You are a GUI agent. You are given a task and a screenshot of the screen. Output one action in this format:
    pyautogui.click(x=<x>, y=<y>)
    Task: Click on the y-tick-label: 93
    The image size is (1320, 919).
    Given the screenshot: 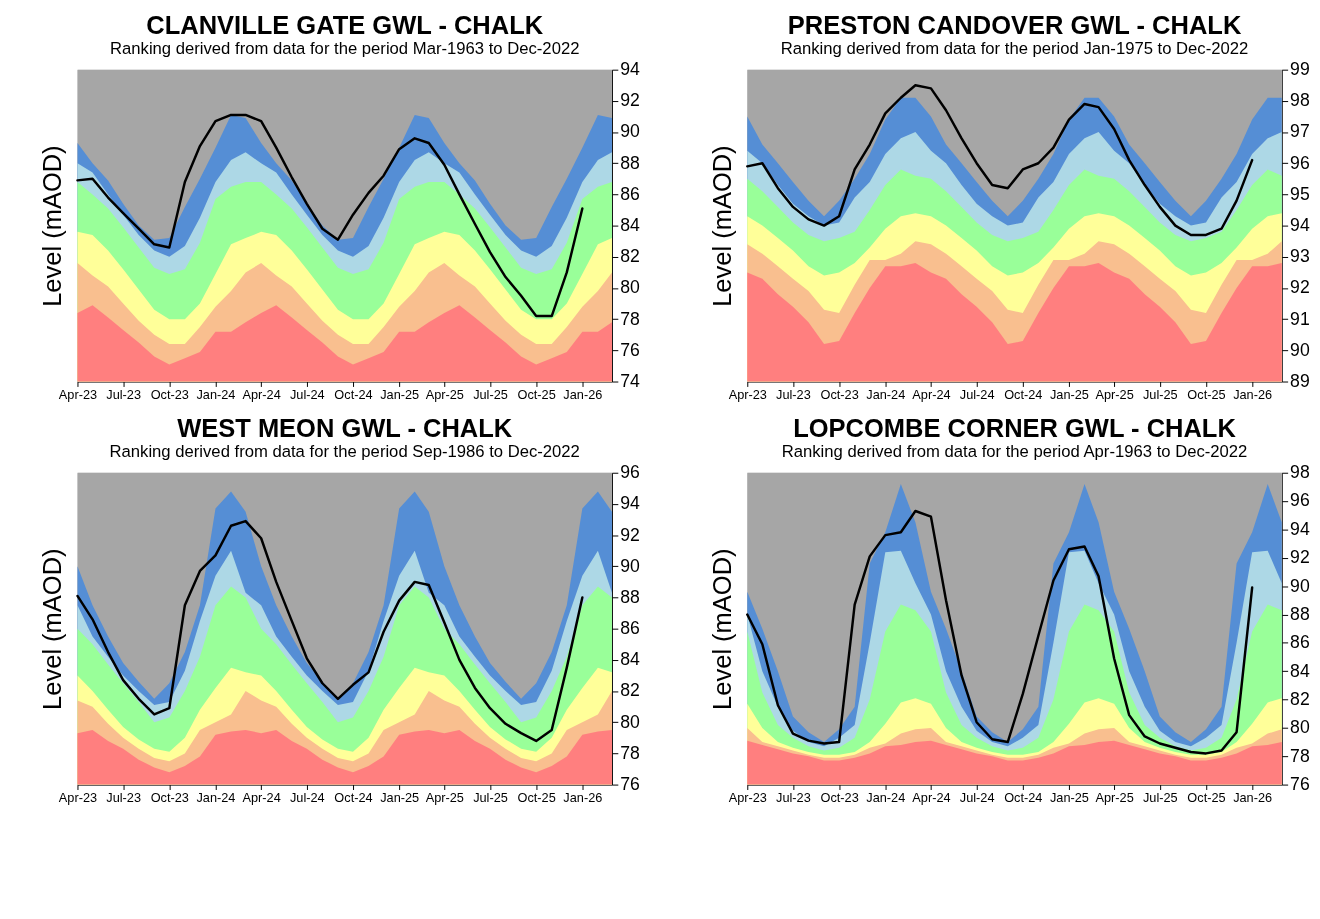 What is the action you would take?
    pyautogui.click(x=1300, y=256)
    